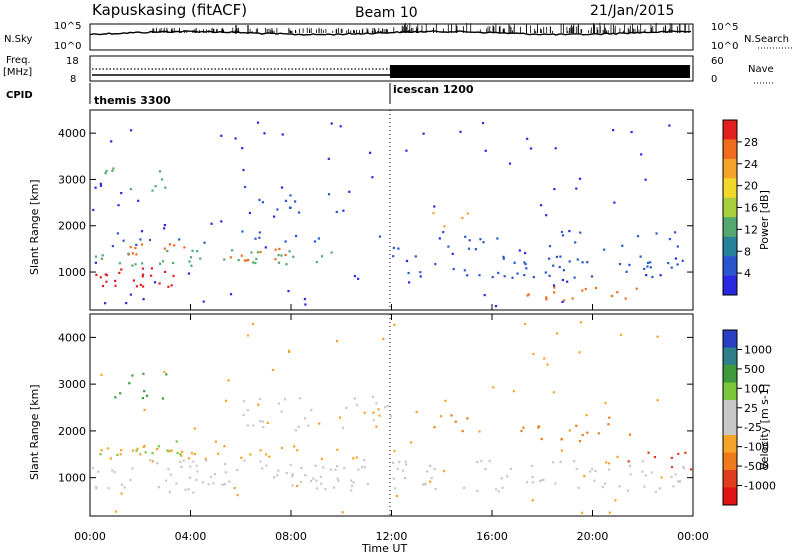 This screenshot has height=554, width=800. I want to click on nave-tick-bottom: 0, so click(714, 79).